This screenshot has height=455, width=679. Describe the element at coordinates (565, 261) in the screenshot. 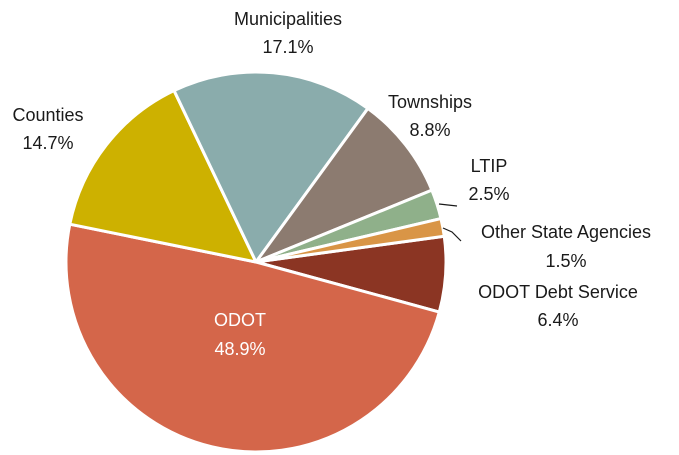

I see `value-label: 1.5%` at that location.